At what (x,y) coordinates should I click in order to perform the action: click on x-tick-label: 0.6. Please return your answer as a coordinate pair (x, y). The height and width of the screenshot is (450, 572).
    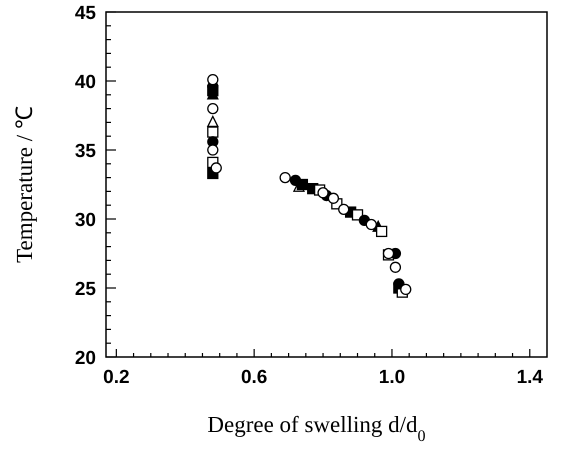
    Looking at the image, I should click on (254, 377).